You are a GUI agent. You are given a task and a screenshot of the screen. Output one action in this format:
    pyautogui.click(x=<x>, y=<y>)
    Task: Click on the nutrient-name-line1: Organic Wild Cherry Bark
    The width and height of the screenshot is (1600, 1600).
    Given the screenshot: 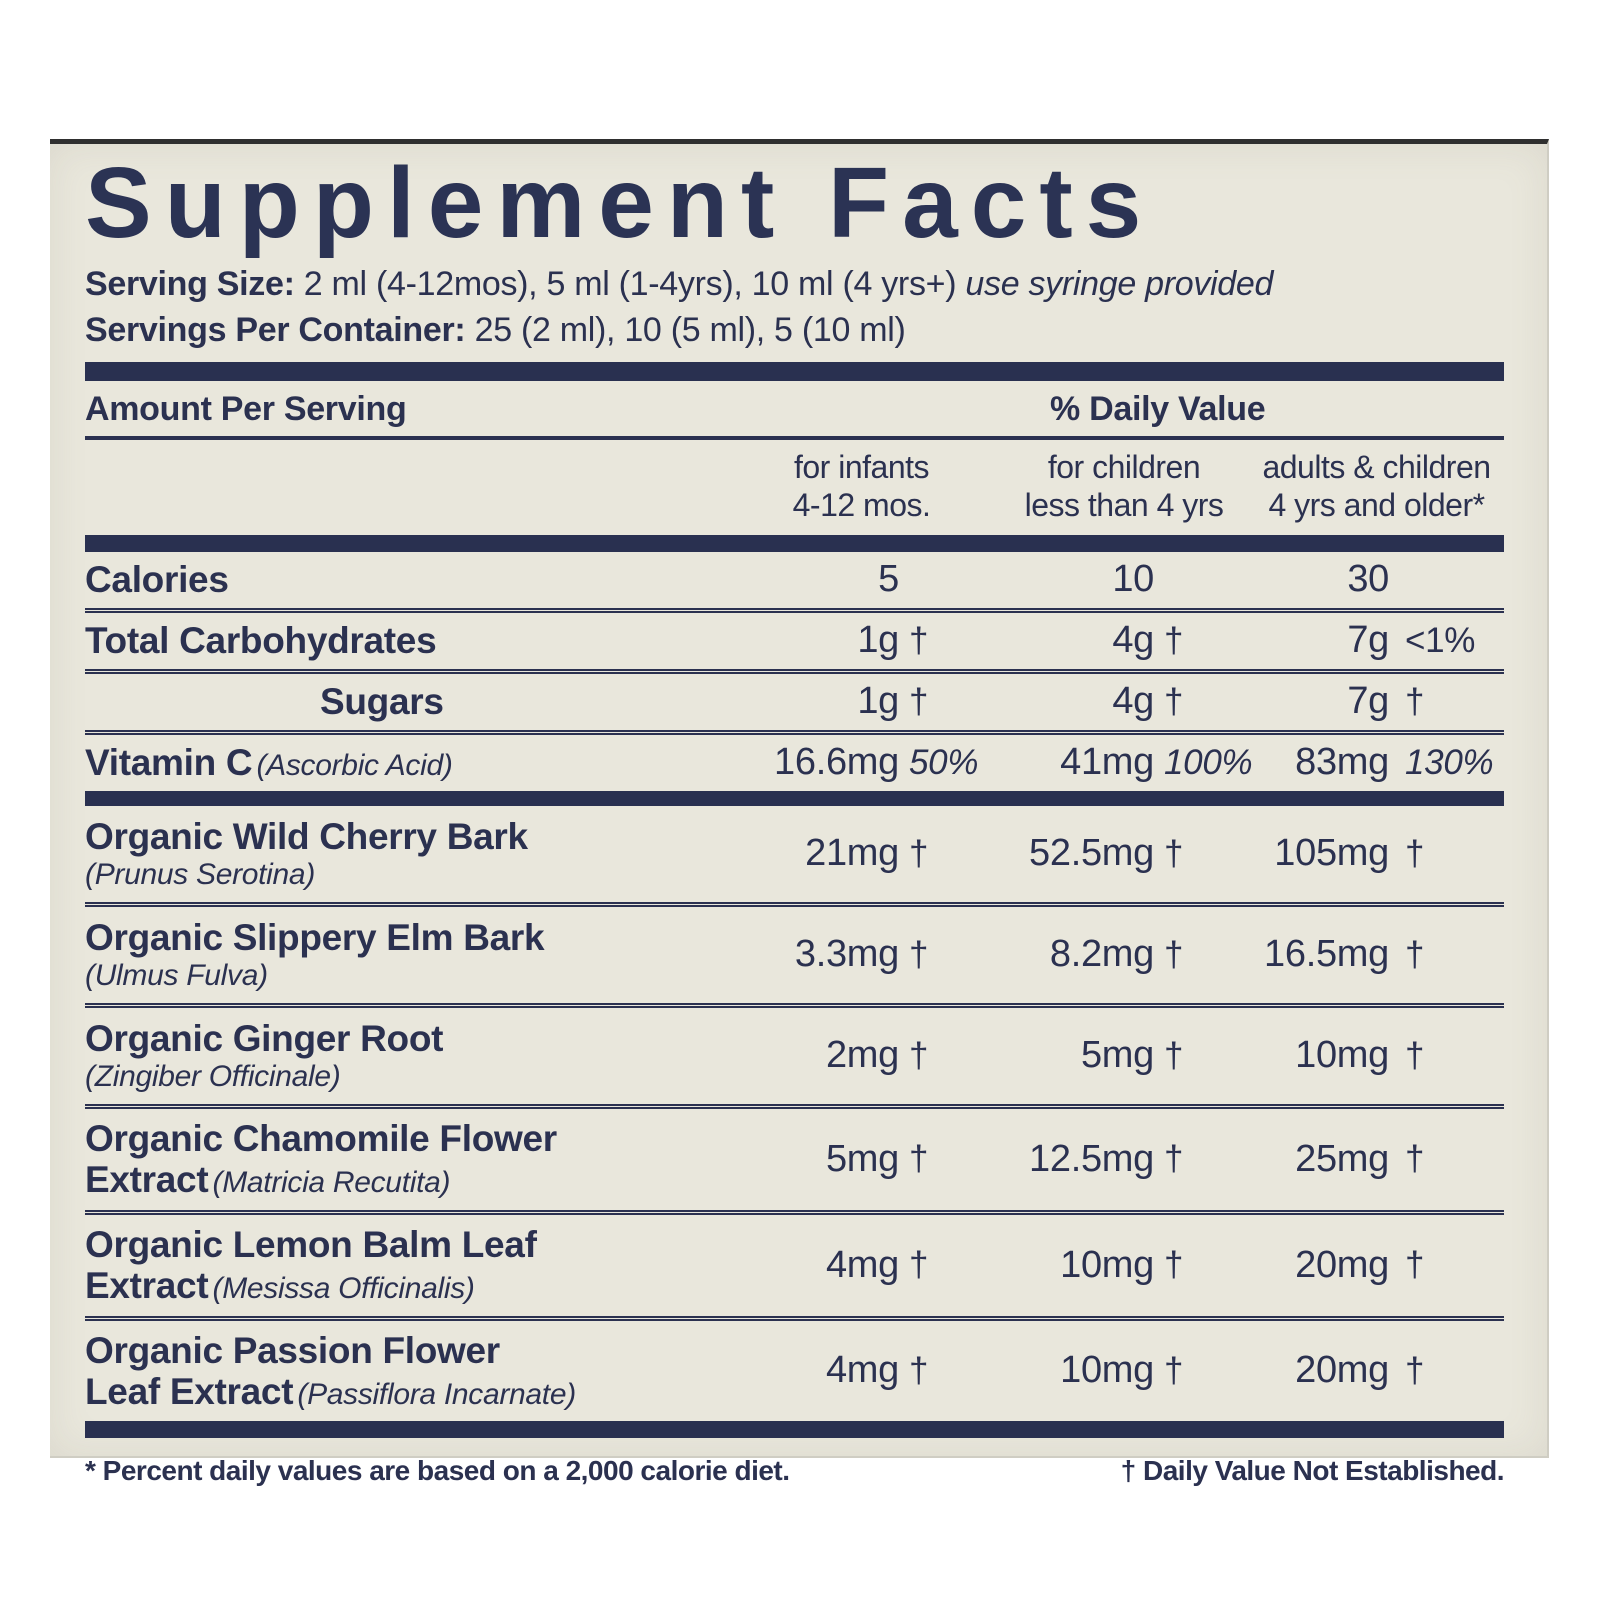 What is the action you would take?
    pyautogui.click(x=401, y=836)
    